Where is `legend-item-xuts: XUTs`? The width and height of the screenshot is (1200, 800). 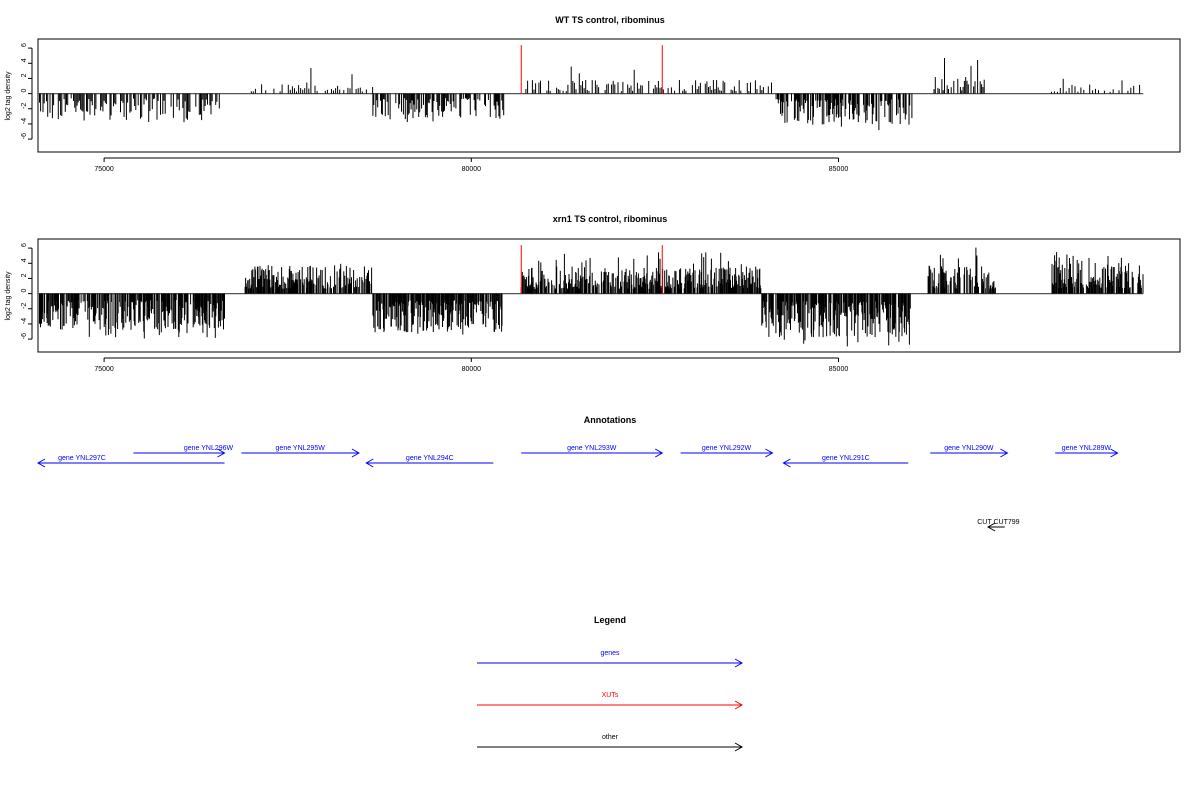
legend-item-xuts: XUTs is located at coordinates (610, 701).